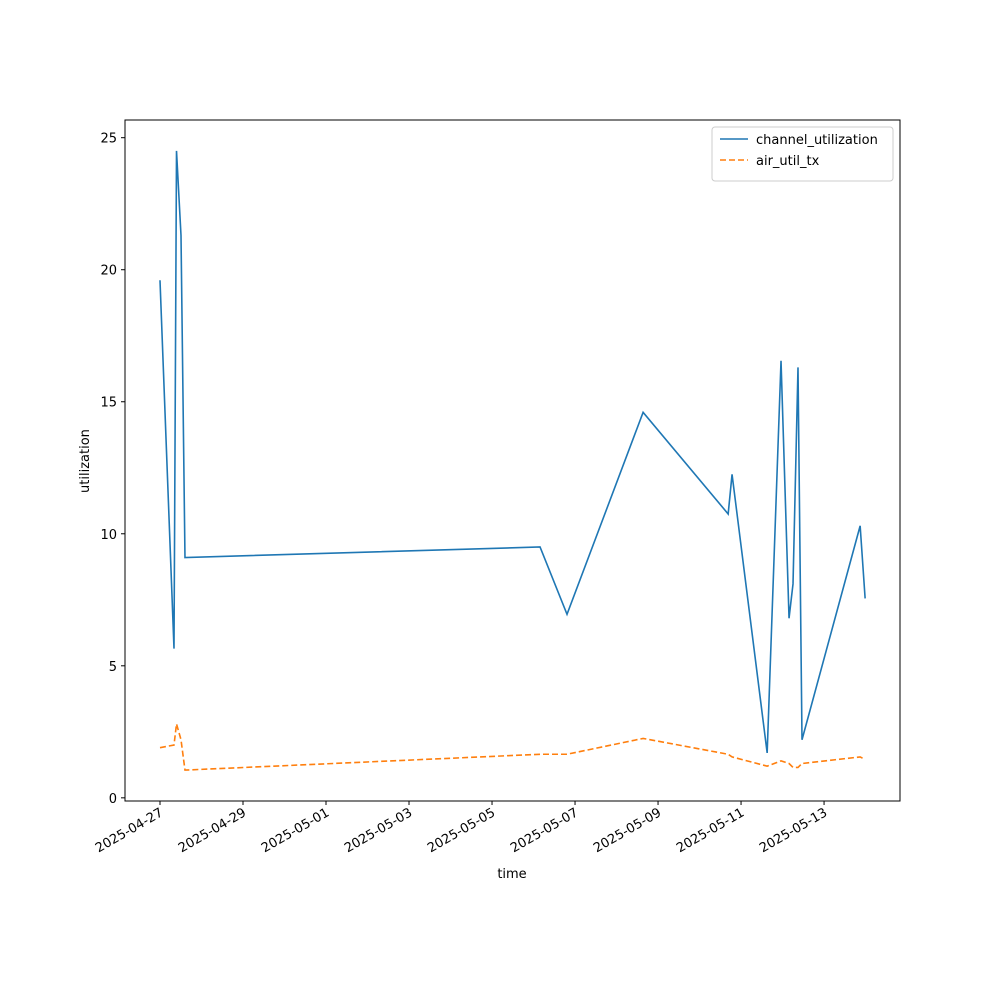  Describe the element at coordinates (108, 139) in the screenshot. I see `y-tick-label: 25` at that location.